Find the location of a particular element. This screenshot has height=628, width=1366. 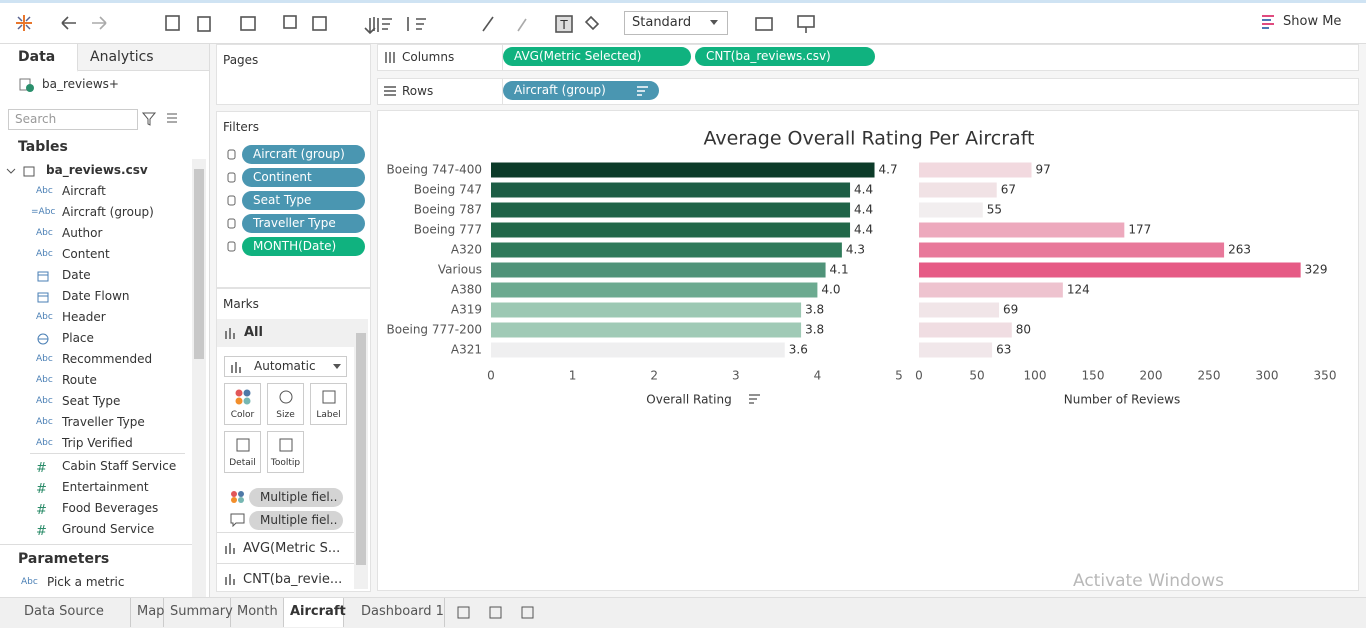

bar-icon is located at coordinates (230, 579).